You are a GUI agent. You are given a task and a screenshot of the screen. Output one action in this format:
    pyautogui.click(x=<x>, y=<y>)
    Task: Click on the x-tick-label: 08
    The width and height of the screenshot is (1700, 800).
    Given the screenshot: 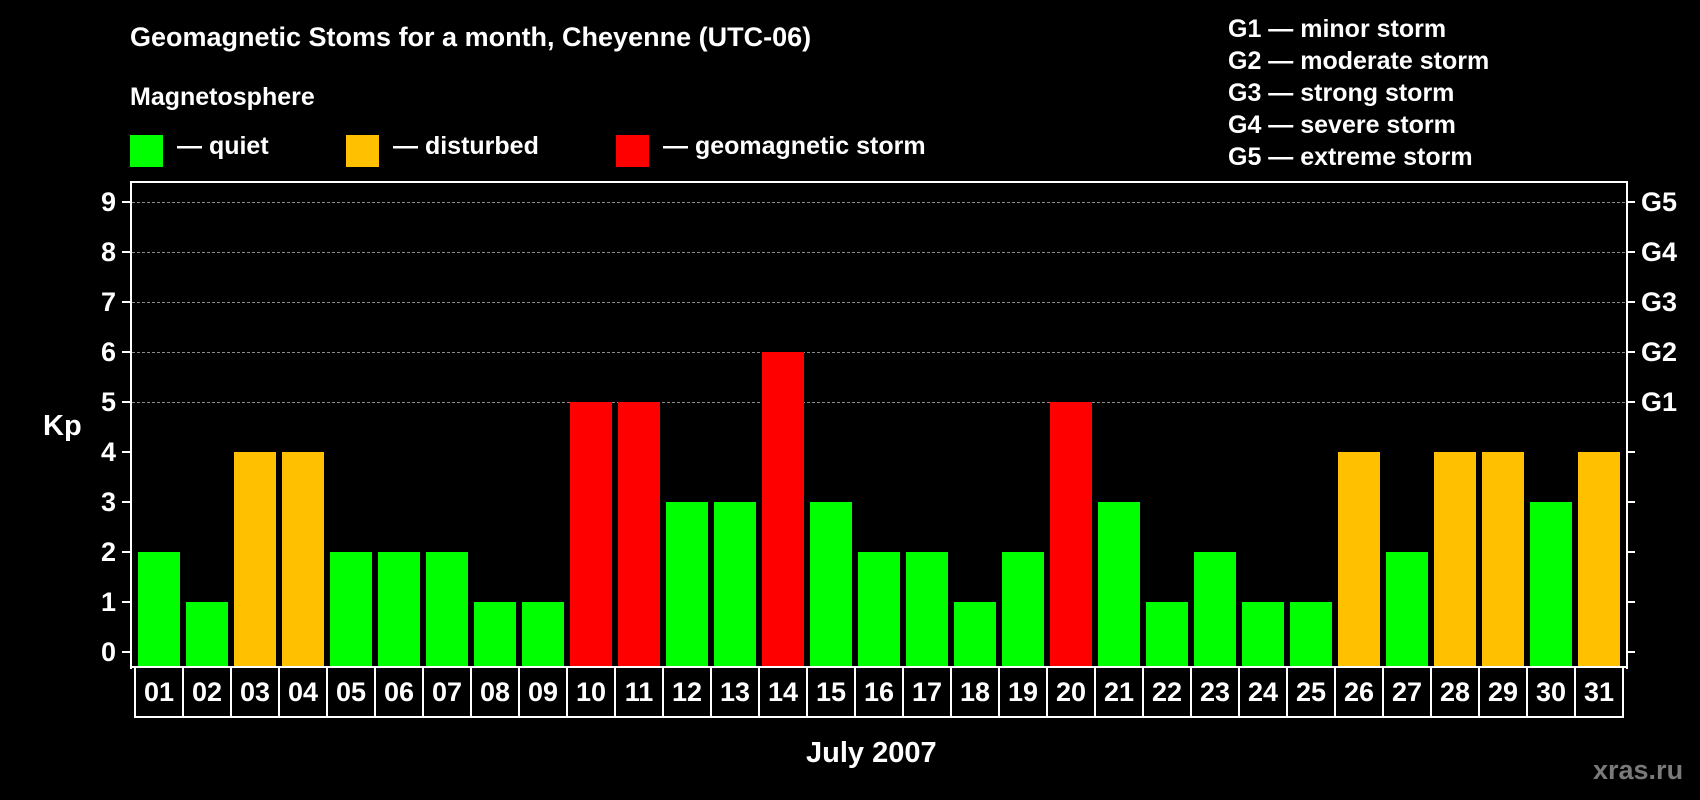 What is the action you would take?
    pyautogui.click(x=496, y=692)
    